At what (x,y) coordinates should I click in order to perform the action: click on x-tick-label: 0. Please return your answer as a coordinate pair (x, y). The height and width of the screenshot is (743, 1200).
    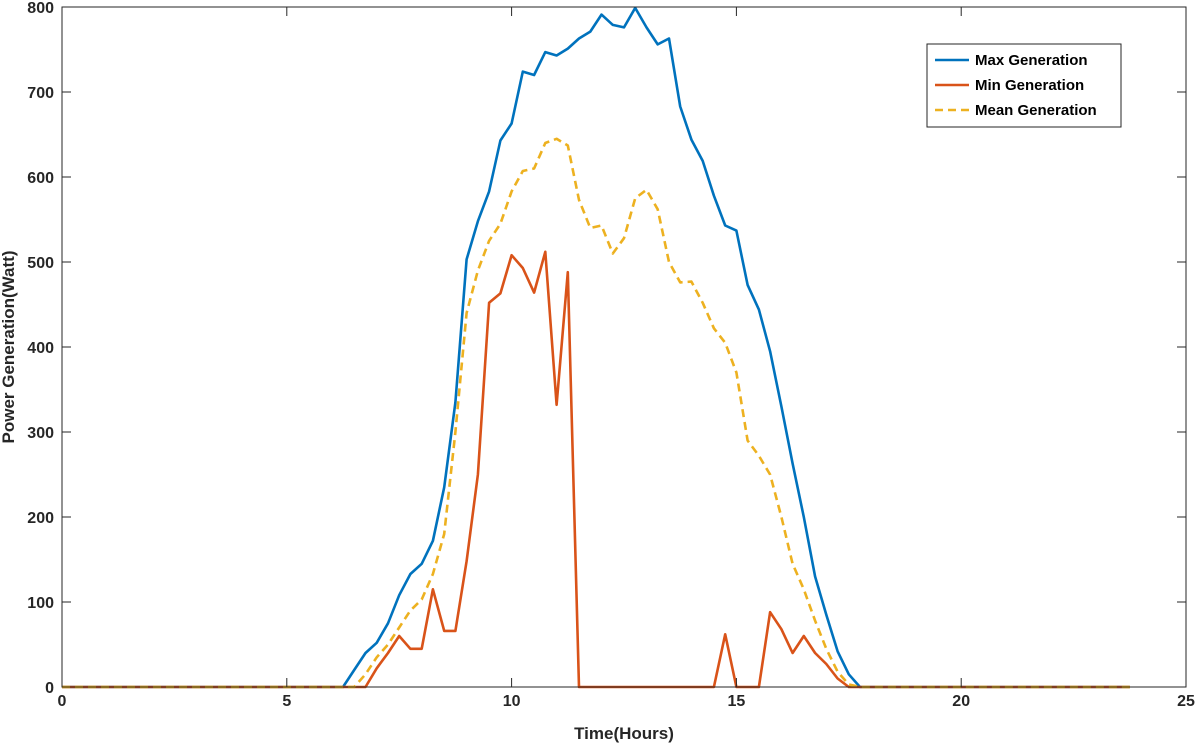
    Looking at the image, I should click on (62, 701).